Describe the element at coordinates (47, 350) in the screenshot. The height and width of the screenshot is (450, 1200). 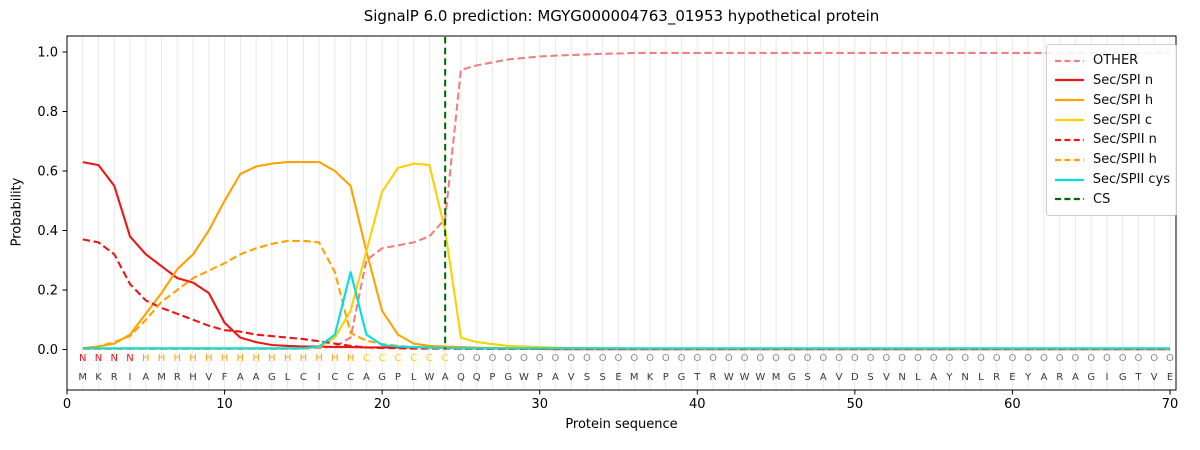
I see `y-tick-label: 0.0` at that location.